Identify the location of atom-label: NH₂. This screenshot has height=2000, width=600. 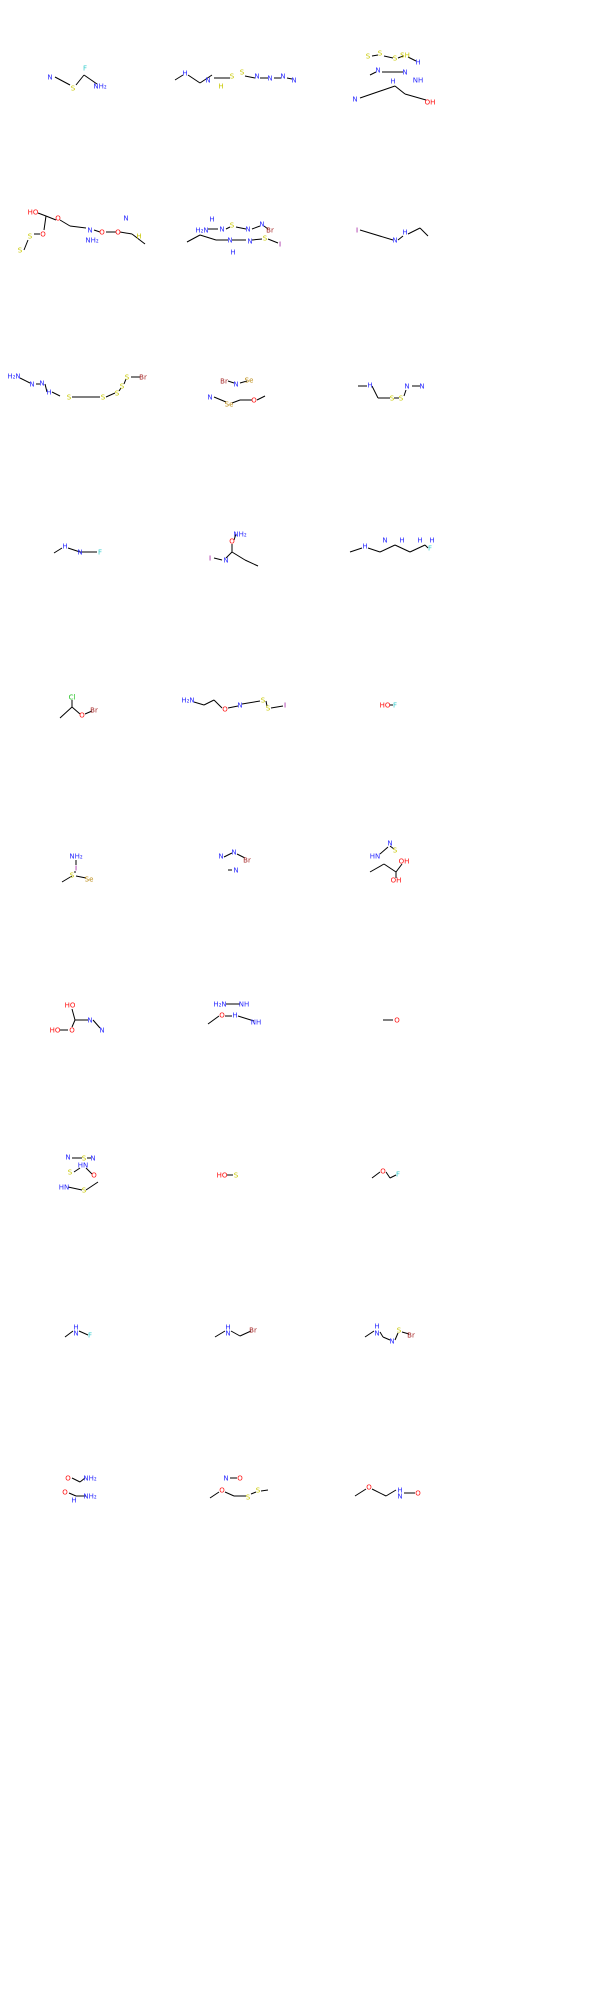
(92, 241).